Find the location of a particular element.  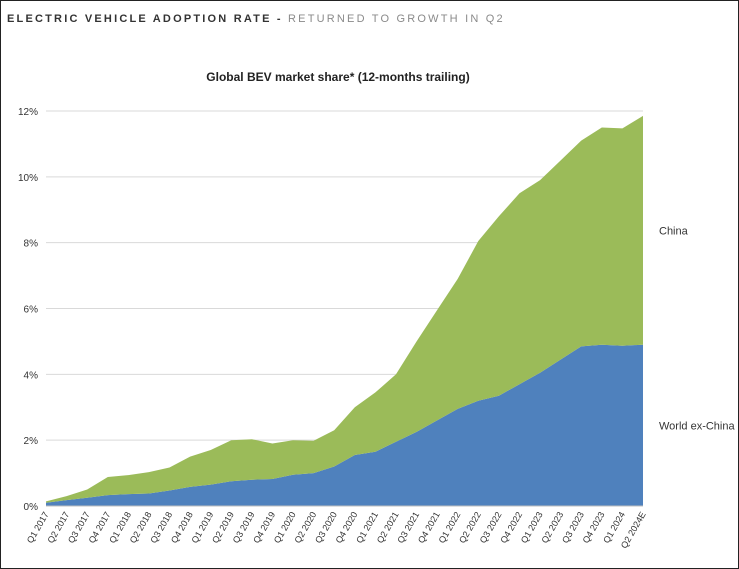

series-labels: World ex-China China is located at coordinates (697, 328).